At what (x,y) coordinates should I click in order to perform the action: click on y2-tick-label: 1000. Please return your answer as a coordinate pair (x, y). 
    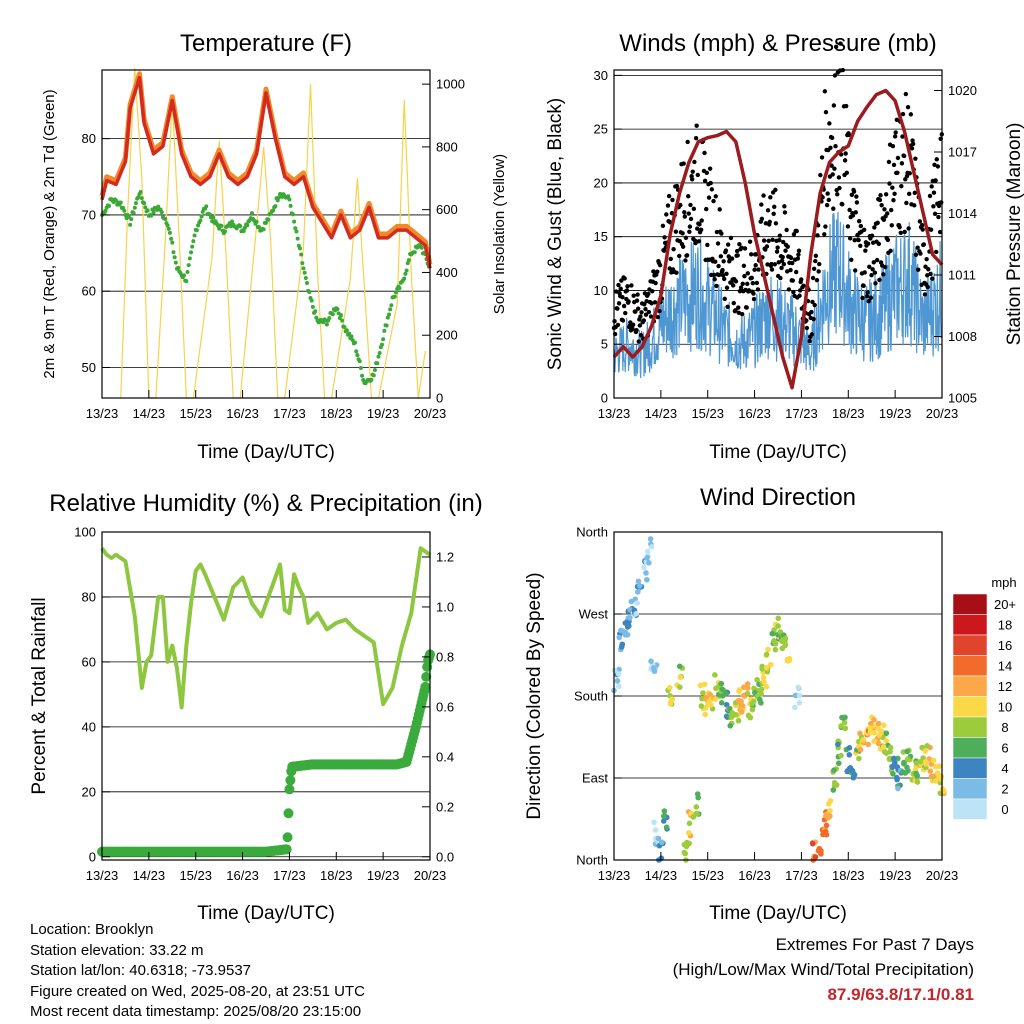
    Looking at the image, I should click on (450, 84).